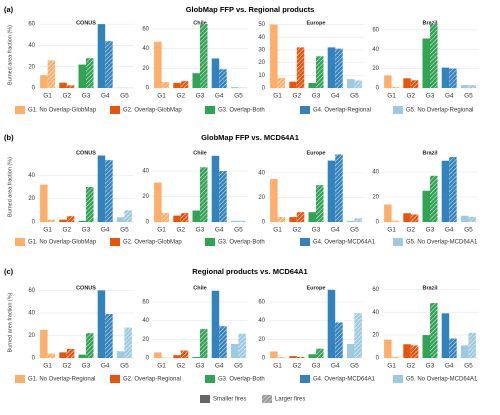  Describe the element at coordinates (152, 380) in the screenshot. I see `legend-label: G2. Overlap-Regional` at that location.